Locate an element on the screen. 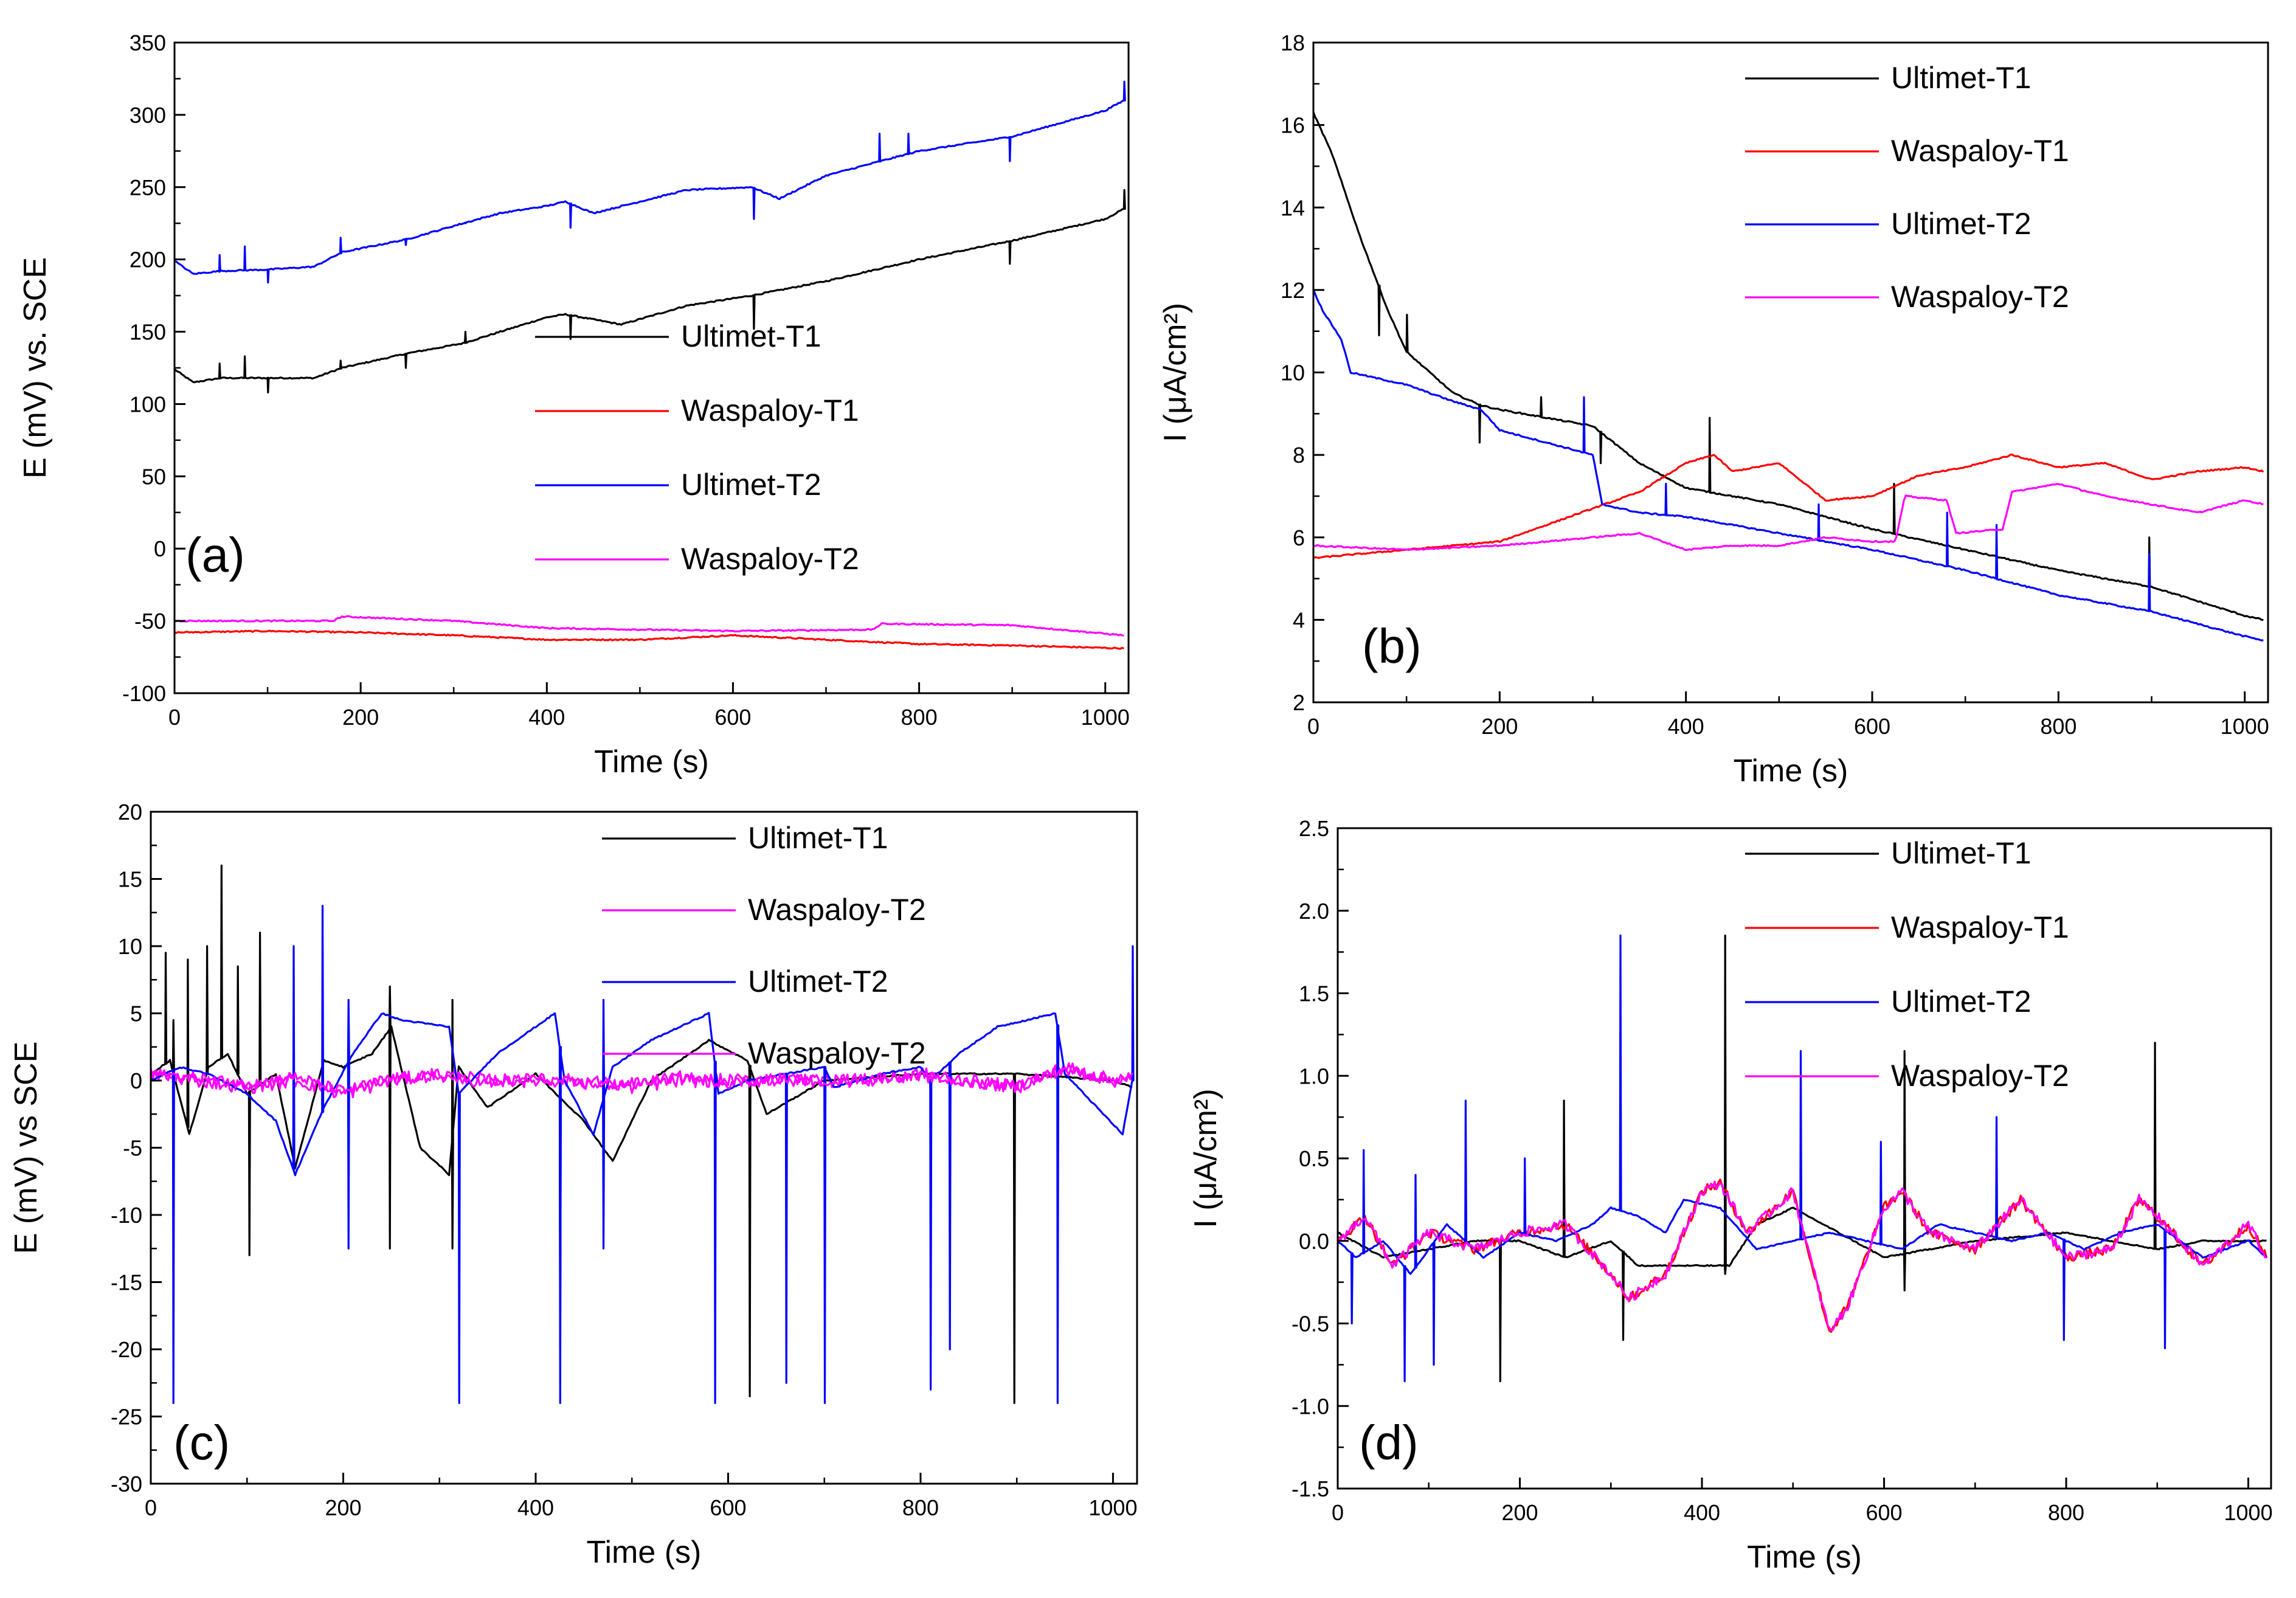 This screenshot has width=2296, height=1598. y-tick-label: -10 is located at coordinates (127, 1216).